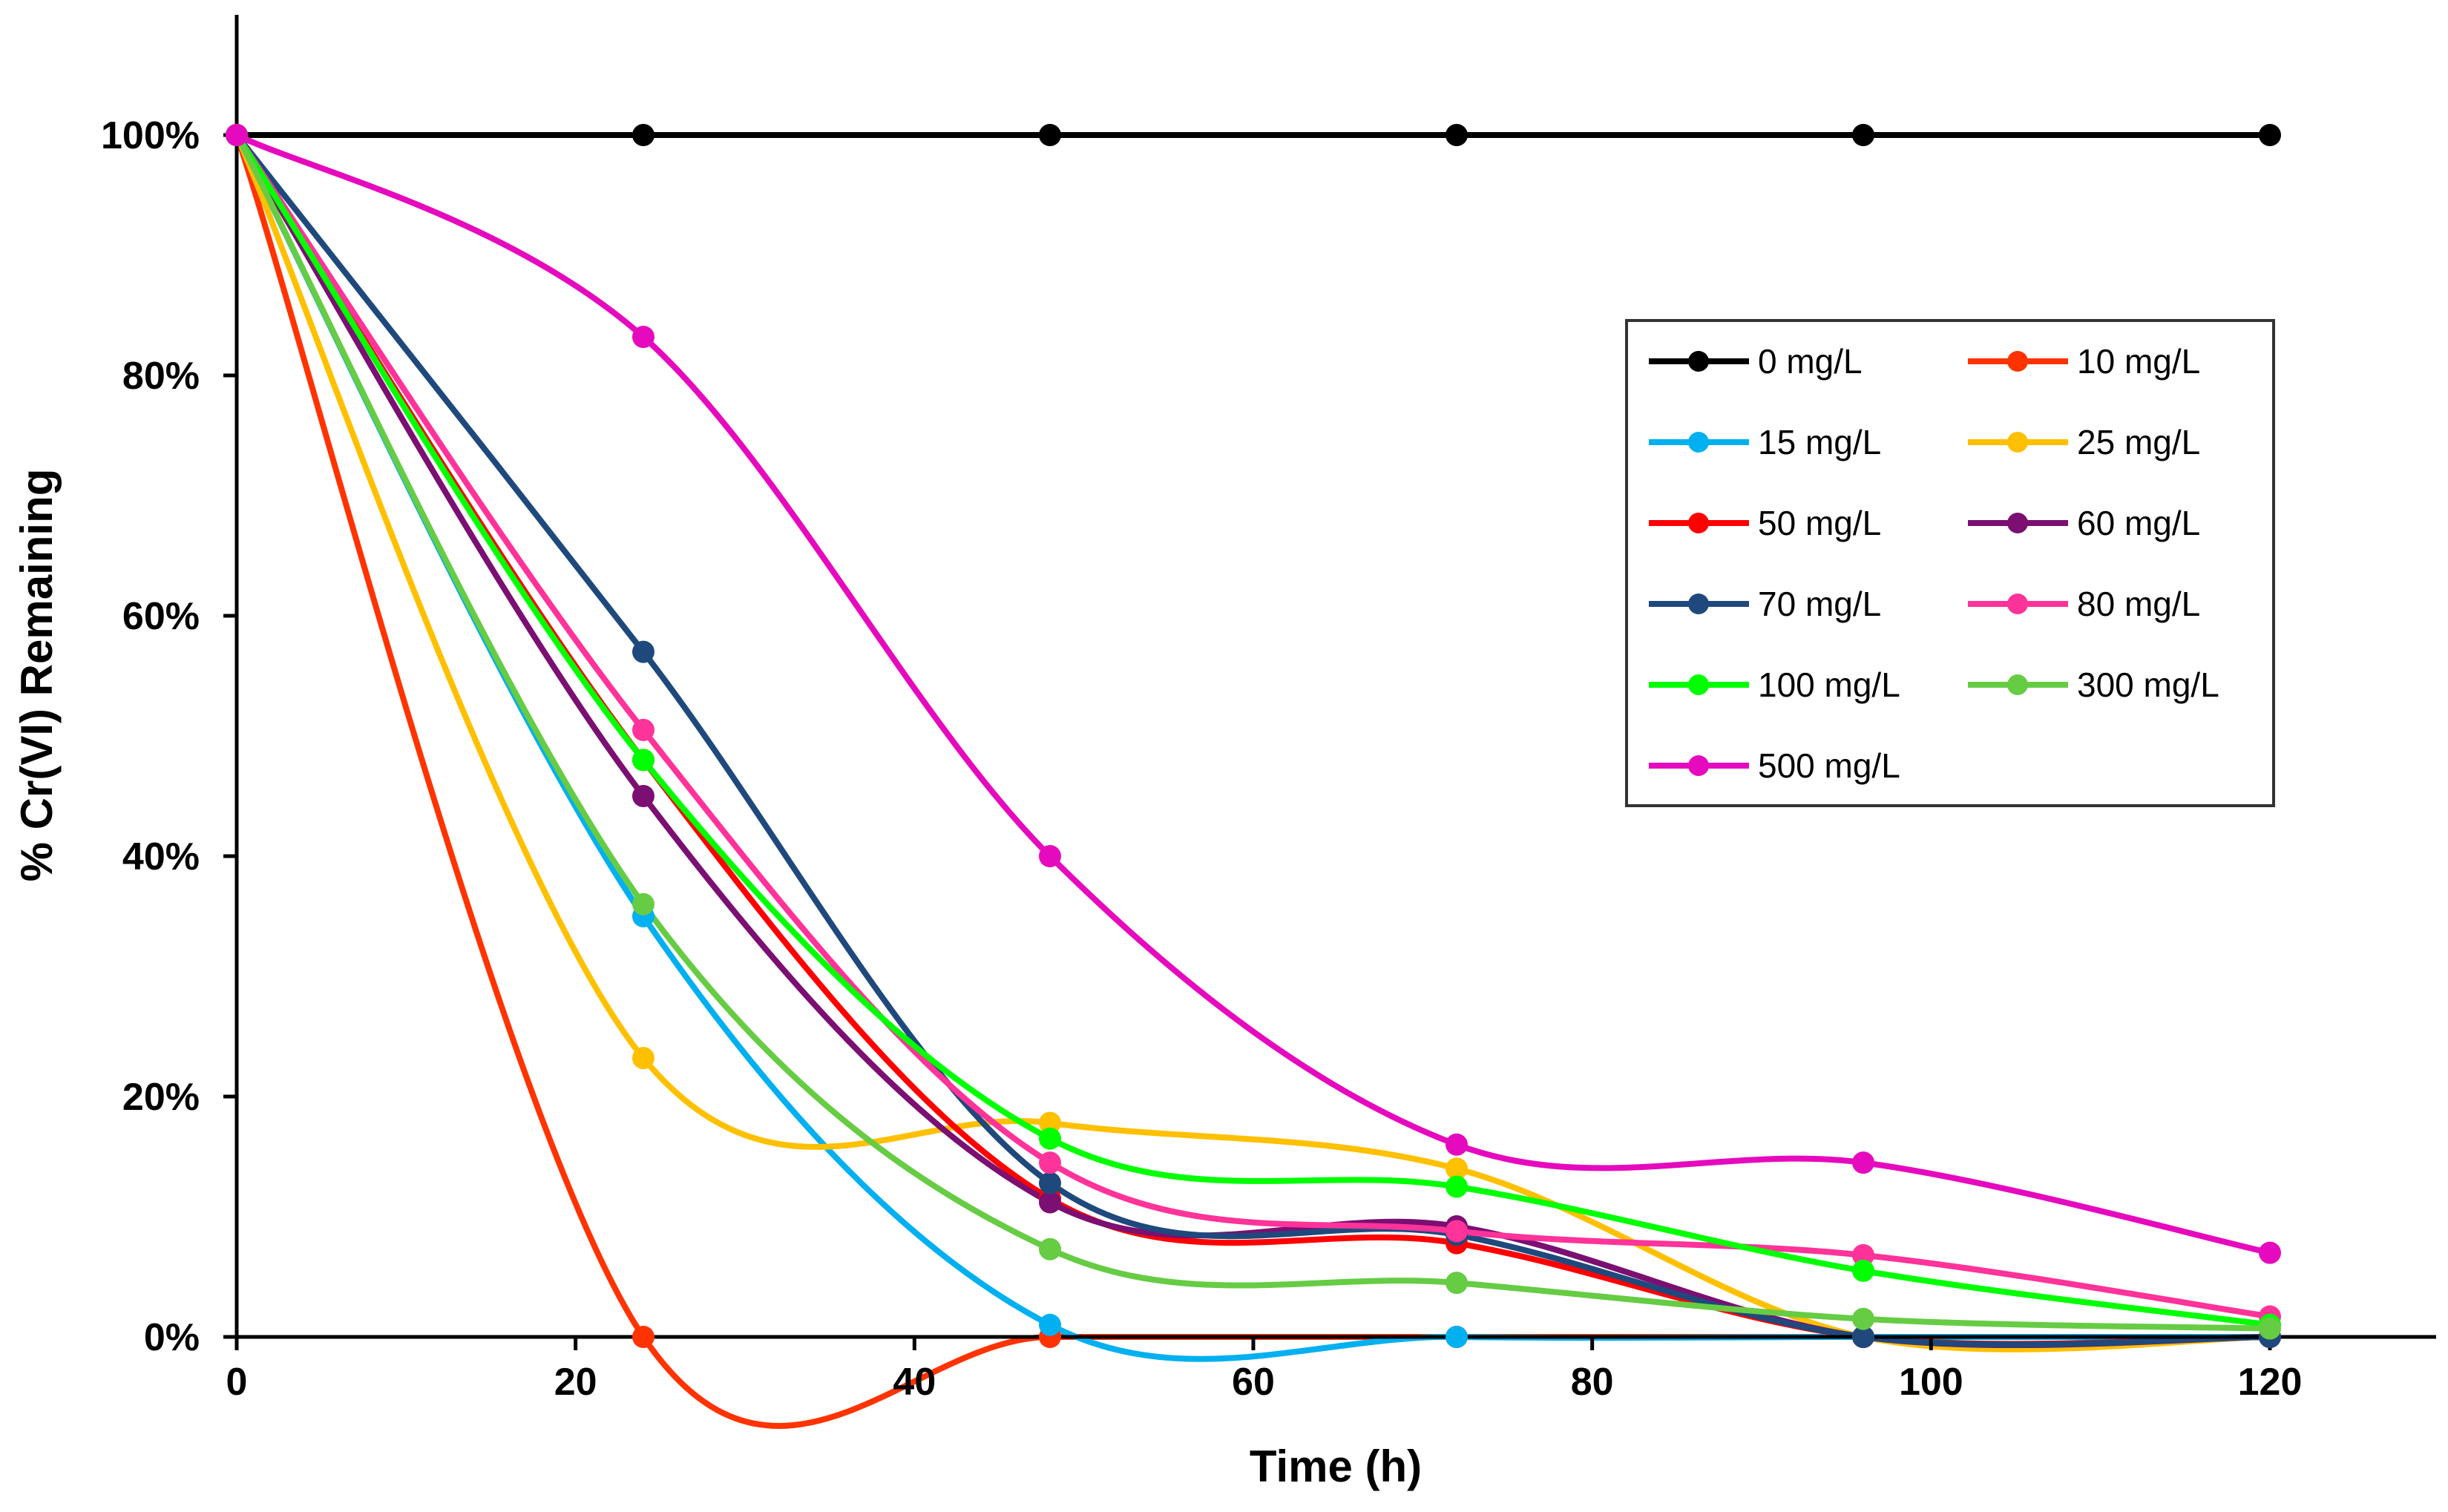 Image resolution: width=2448 pixels, height=1512 pixels. I want to click on legend-label-15-mg-l: 15 mg/L, so click(1820, 442).